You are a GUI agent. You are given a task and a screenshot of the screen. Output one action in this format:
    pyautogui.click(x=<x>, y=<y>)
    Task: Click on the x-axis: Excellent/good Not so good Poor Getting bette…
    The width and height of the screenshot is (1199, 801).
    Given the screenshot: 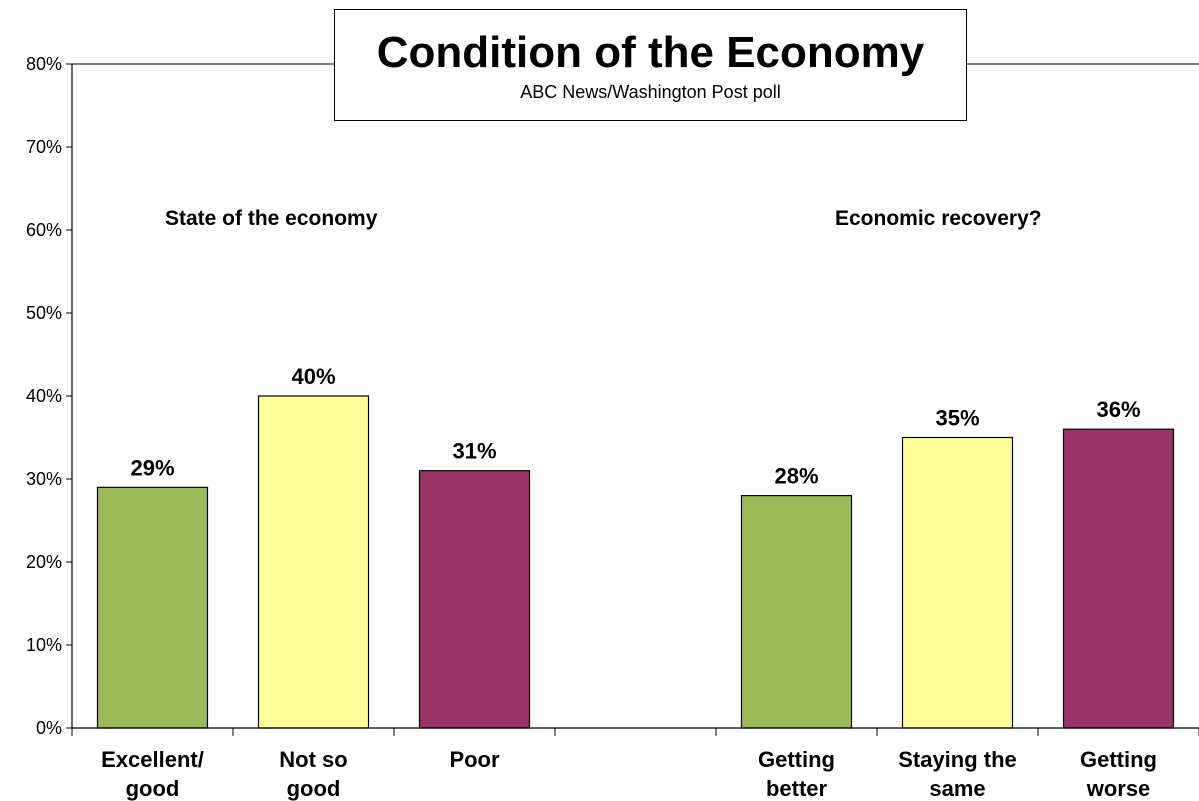 What is the action you would take?
    pyautogui.click(x=635, y=764)
    